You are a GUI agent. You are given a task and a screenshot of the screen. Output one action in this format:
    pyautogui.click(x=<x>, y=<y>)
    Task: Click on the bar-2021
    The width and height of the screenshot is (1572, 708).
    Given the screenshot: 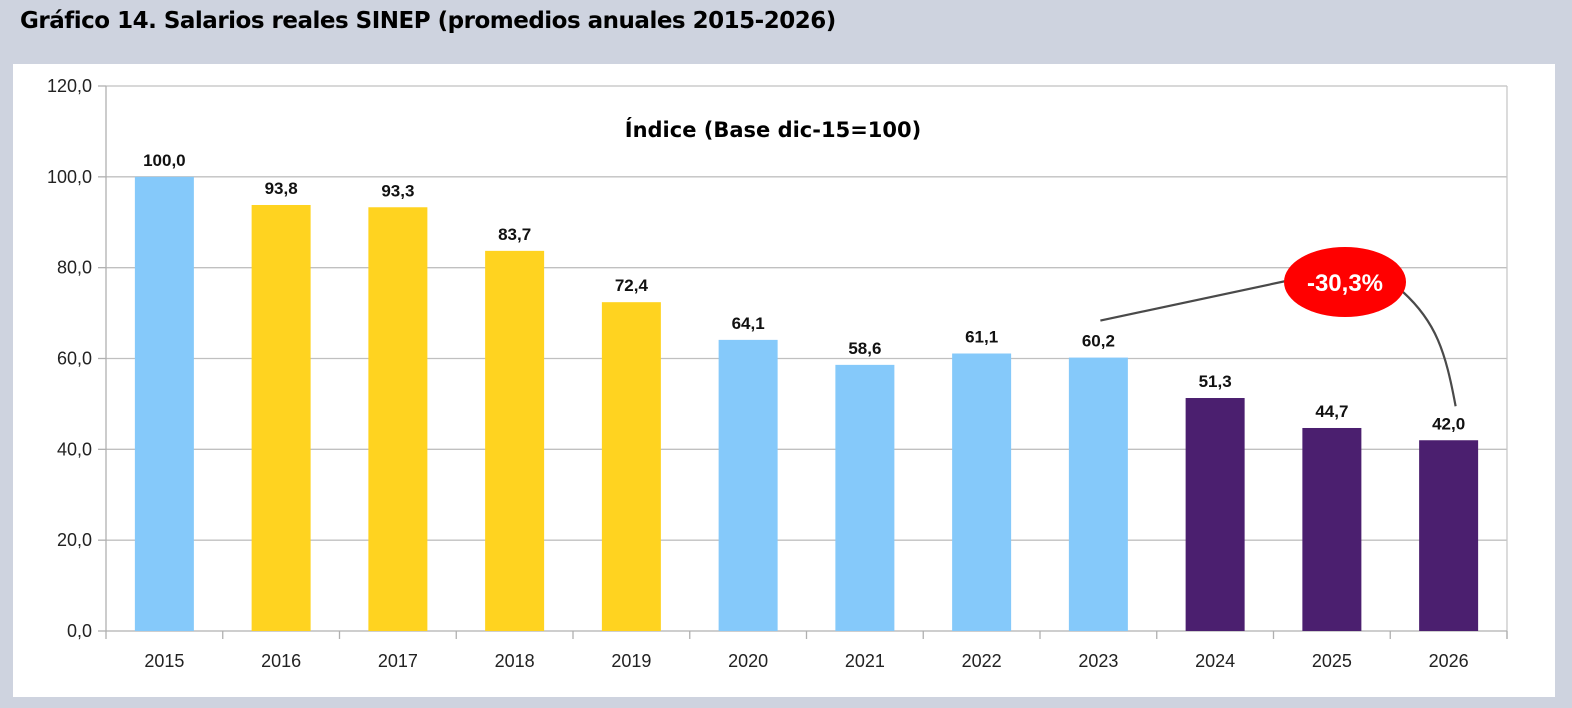 What is the action you would take?
    pyautogui.click(x=865, y=497)
    